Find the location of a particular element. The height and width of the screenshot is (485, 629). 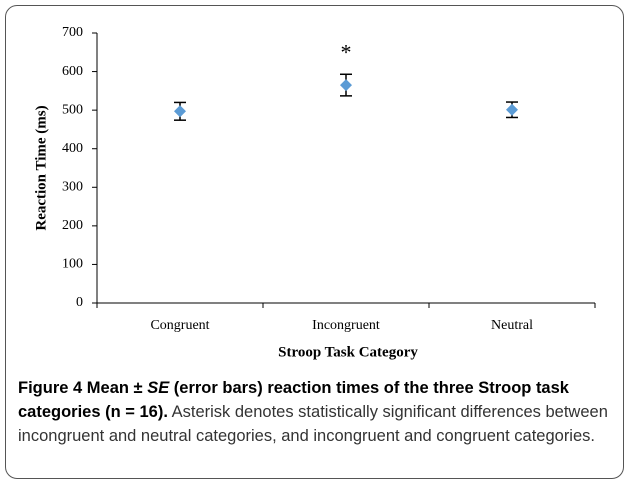

y-tick-label: 200 is located at coordinates (72, 225).